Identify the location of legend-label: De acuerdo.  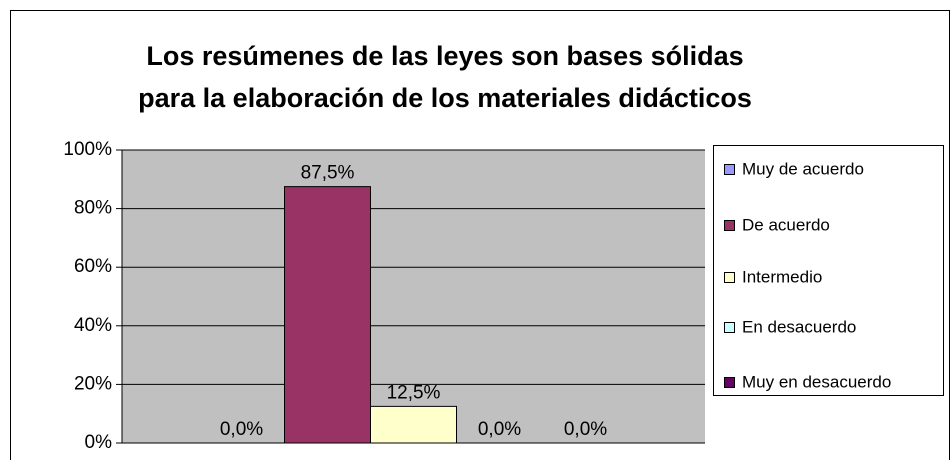
(786, 224).